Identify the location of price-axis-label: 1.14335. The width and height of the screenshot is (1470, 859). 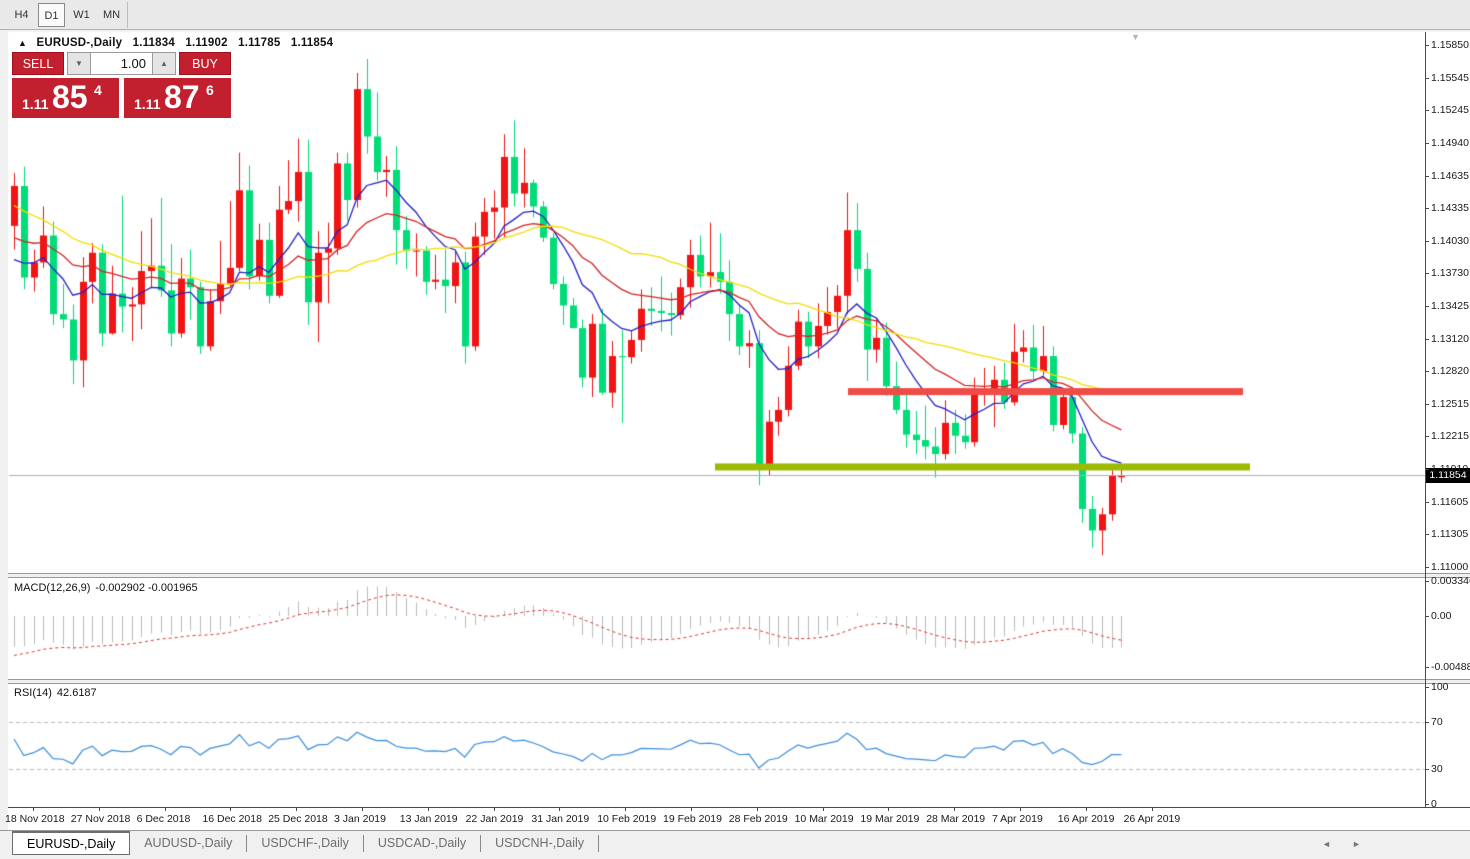
(1447, 208).